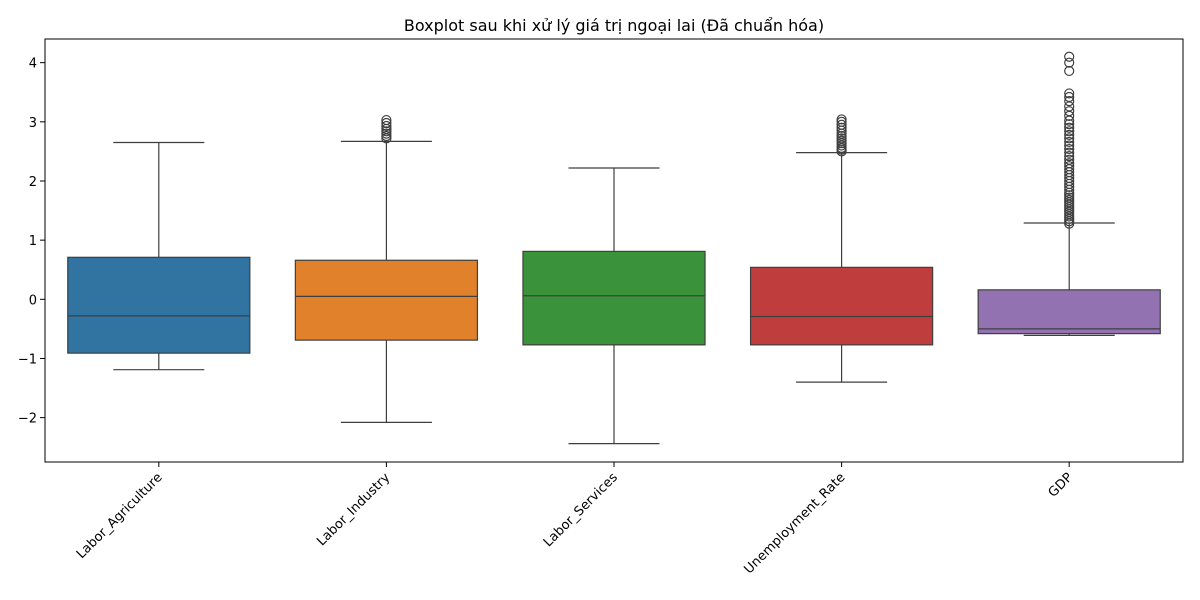  Describe the element at coordinates (581, 510) in the screenshot. I see `x-tick-label: Labor_Services` at that location.